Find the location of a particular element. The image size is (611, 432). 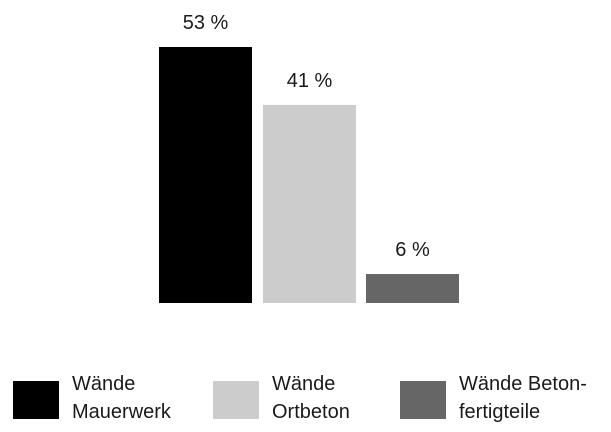

legend-item-betonfertigteile: Wände Beton- fertigteile is located at coordinates (493, 398).